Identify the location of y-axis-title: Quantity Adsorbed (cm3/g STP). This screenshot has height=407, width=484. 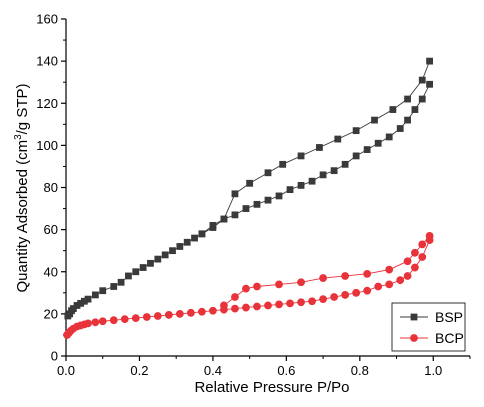
(22, 188).